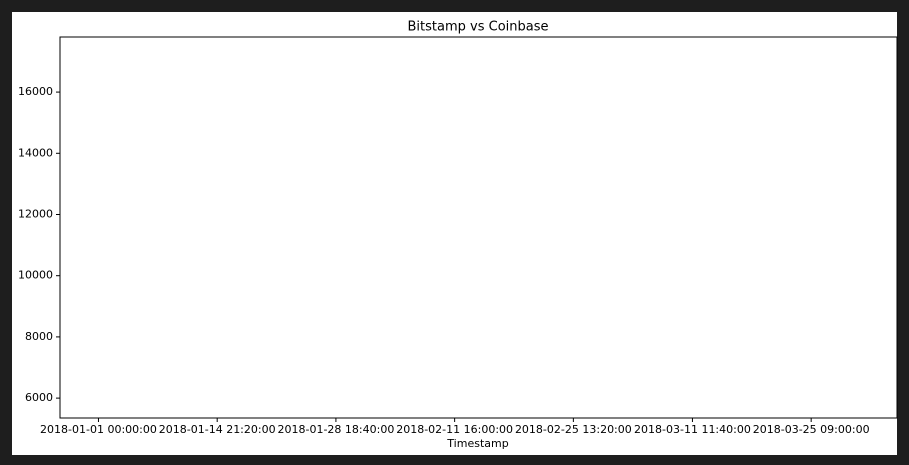 The image size is (909, 465). I want to click on y-tick-label: 10000, so click(35, 275).